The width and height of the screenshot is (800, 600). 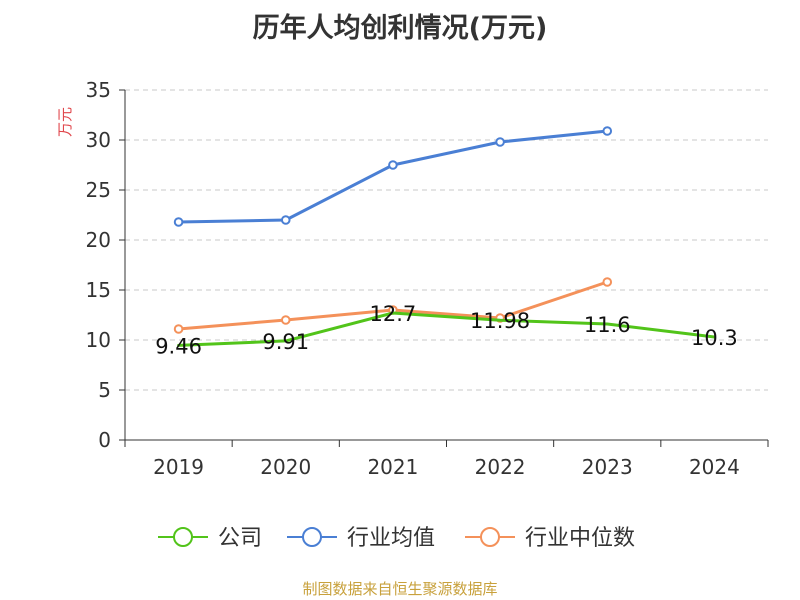 I want to click on data-label-2019: 9.46, so click(x=178, y=346).